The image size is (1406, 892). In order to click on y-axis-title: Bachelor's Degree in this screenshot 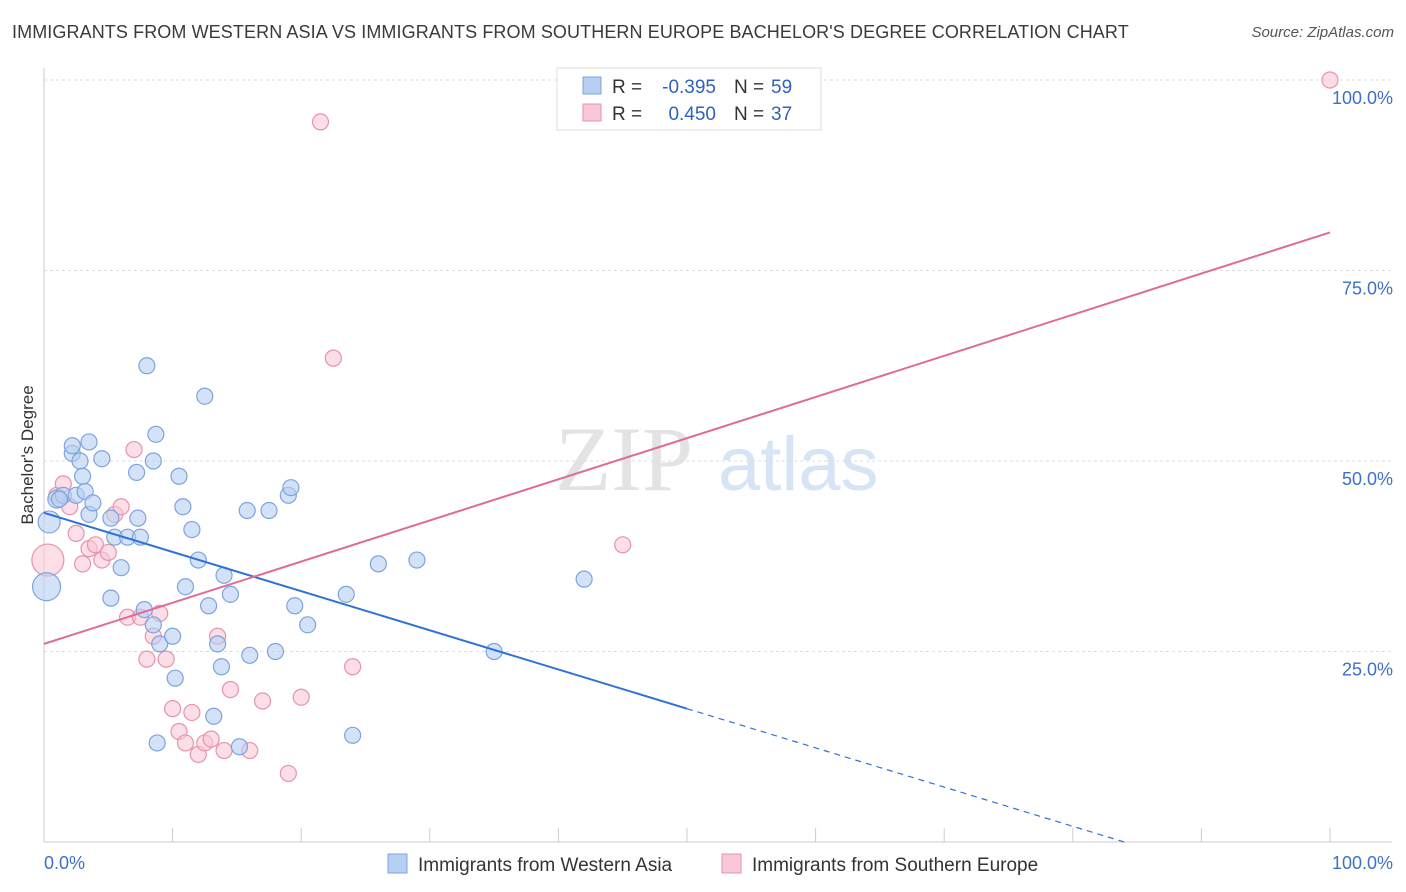, I will do `click(27, 454)`.